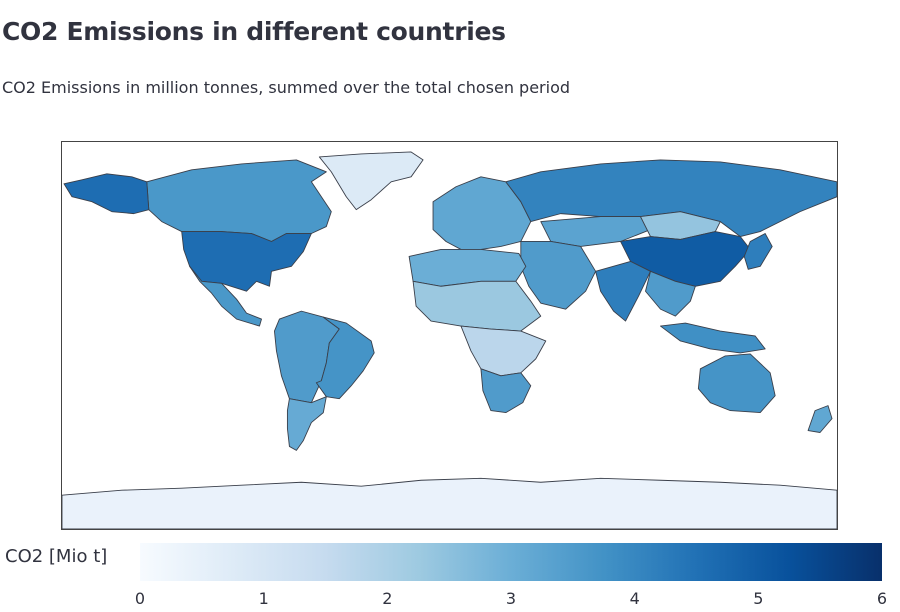 This screenshot has height=612, width=900. I want to click on region-argentina, so click(306, 423).